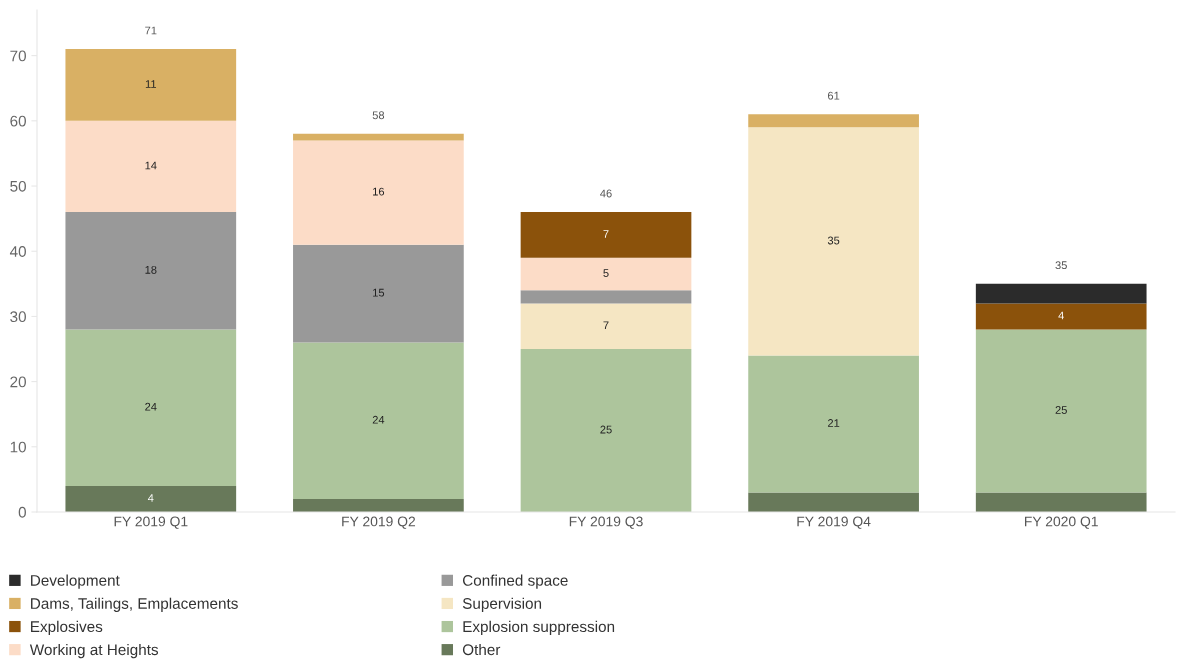 This screenshot has width=1180, height=664. What do you see at coordinates (378, 115) in the screenshot?
I see `total-label: 58` at bounding box center [378, 115].